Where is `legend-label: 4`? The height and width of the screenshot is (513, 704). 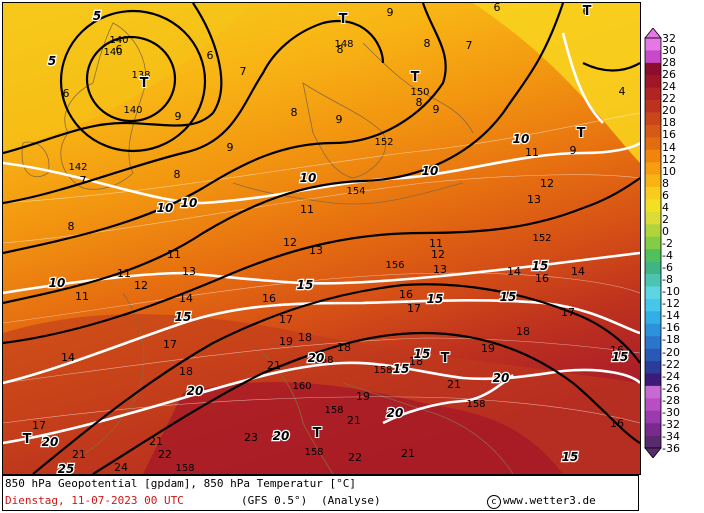
legend-label: 4 is located at coordinates (665, 207).